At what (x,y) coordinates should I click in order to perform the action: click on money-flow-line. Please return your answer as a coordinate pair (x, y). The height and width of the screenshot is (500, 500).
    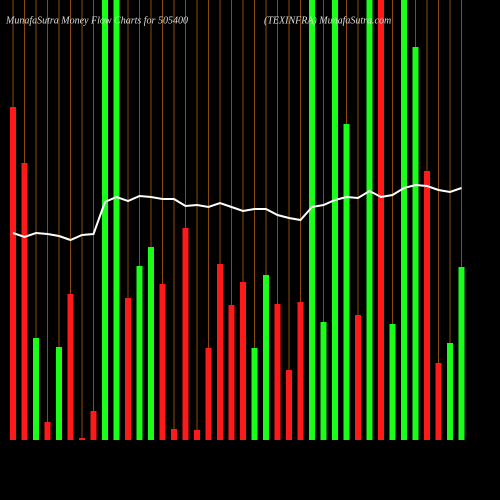
    Looking at the image, I should click on (237, 212).